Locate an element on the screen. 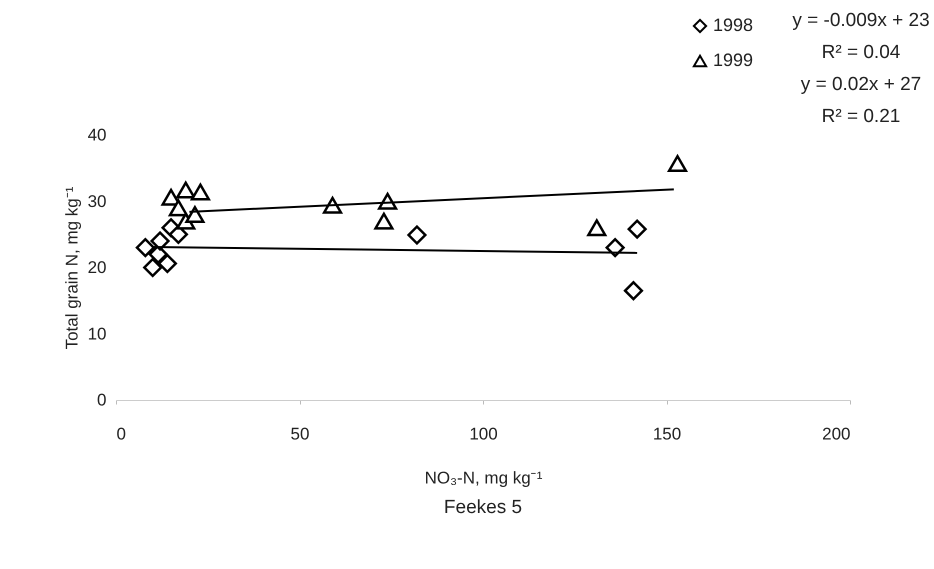  y-tick-label: 30 is located at coordinates (97, 201).